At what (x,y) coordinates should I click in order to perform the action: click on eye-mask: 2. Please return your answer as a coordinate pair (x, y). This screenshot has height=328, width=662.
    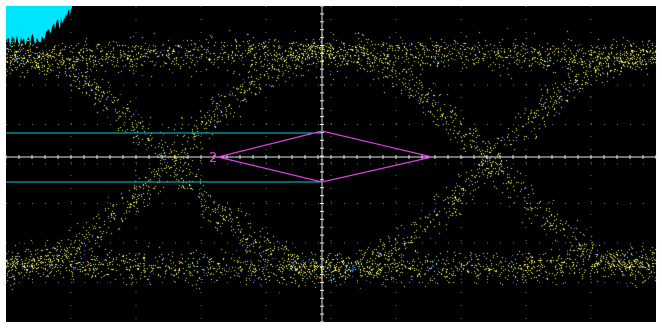
    Looking at the image, I should click on (321, 156).